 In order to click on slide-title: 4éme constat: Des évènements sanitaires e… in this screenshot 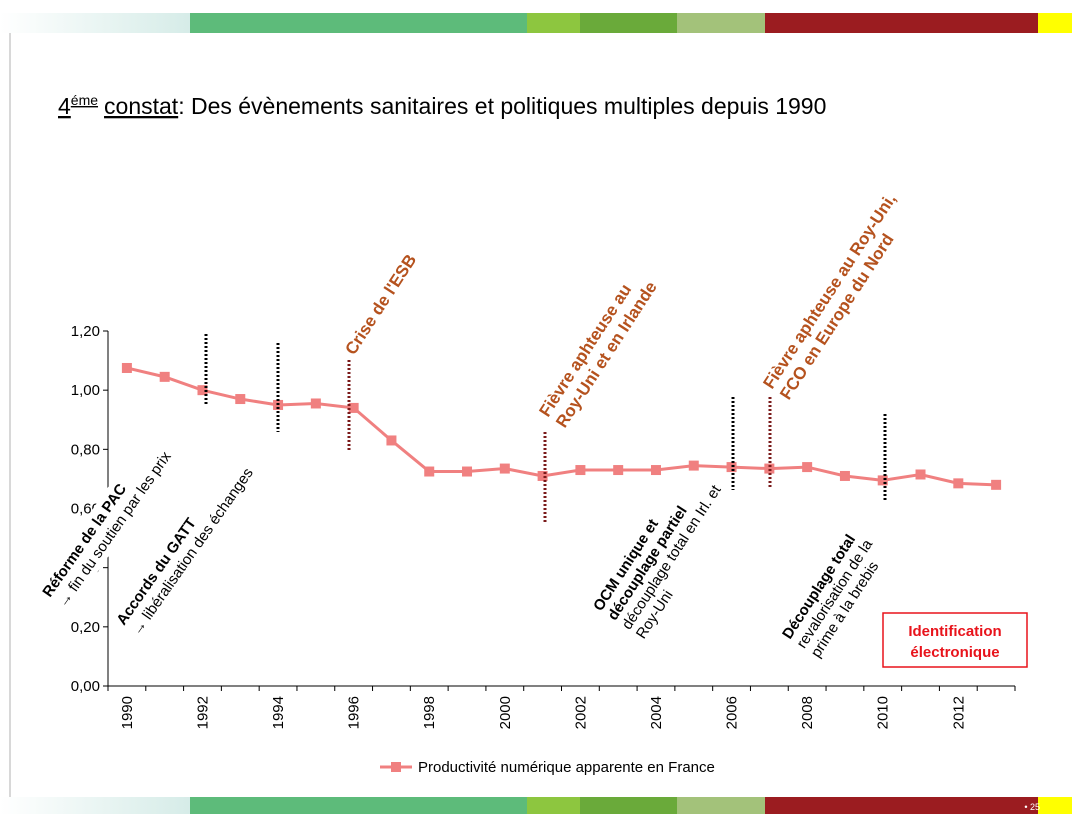, I will do `click(442, 105)`.